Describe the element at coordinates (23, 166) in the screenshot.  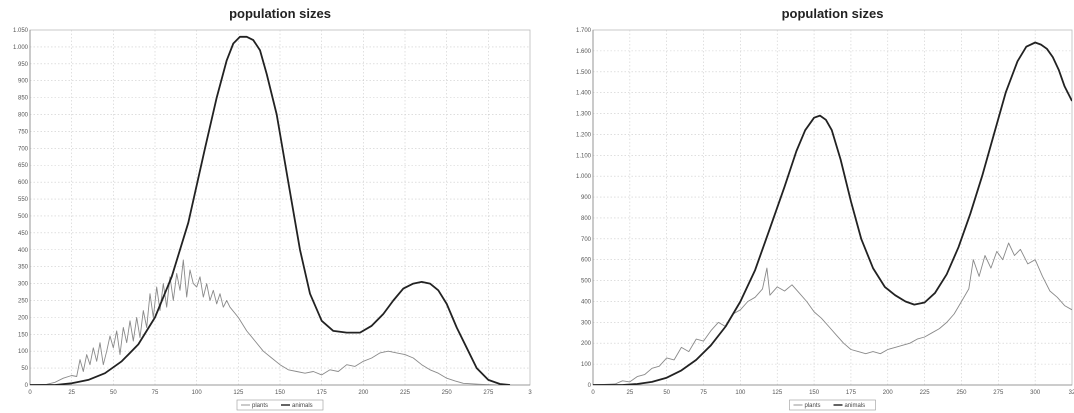
I see `y-tick-label: 650` at that location.